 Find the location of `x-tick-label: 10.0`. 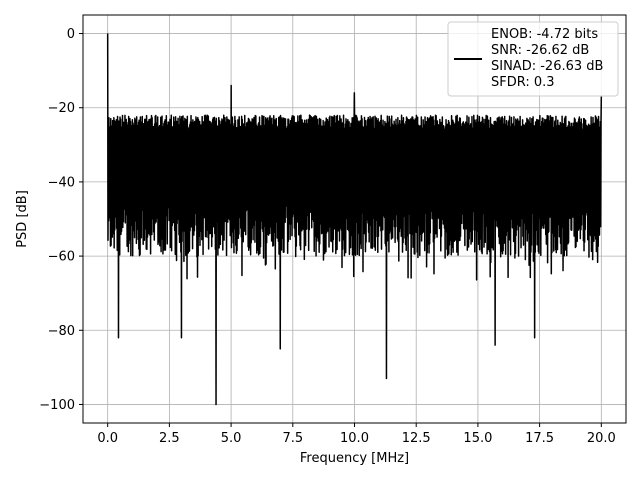

x-tick-label: 10.0 is located at coordinates (354, 438).